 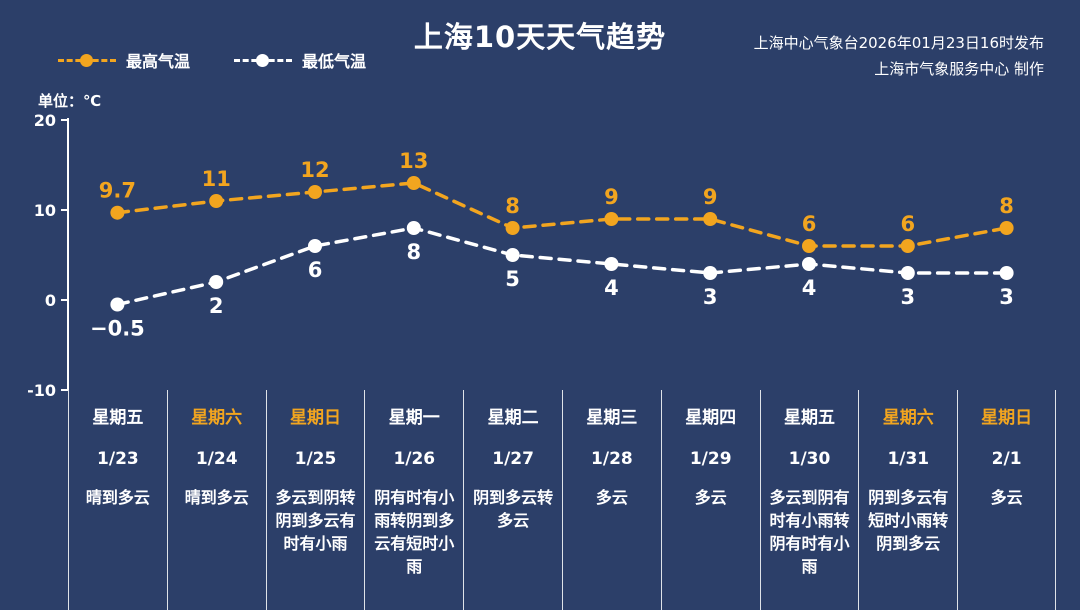 What do you see at coordinates (216, 179) in the screenshot?
I see `max-temp-value-label: 11` at bounding box center [216, 179].